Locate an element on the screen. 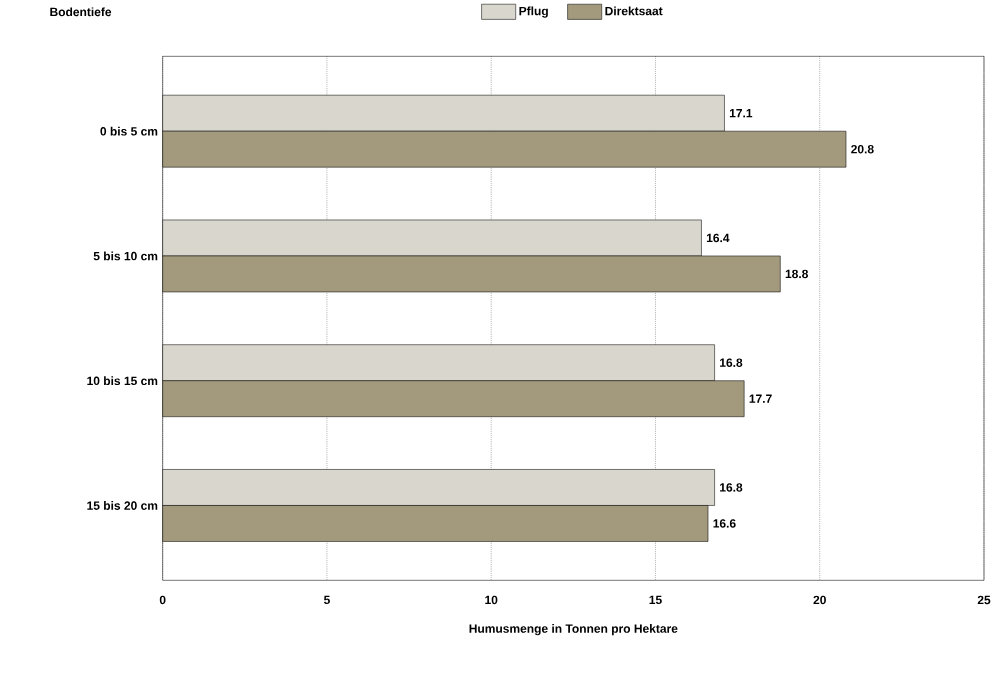  data-label: 16.6 is located at coordinates (724, 523).